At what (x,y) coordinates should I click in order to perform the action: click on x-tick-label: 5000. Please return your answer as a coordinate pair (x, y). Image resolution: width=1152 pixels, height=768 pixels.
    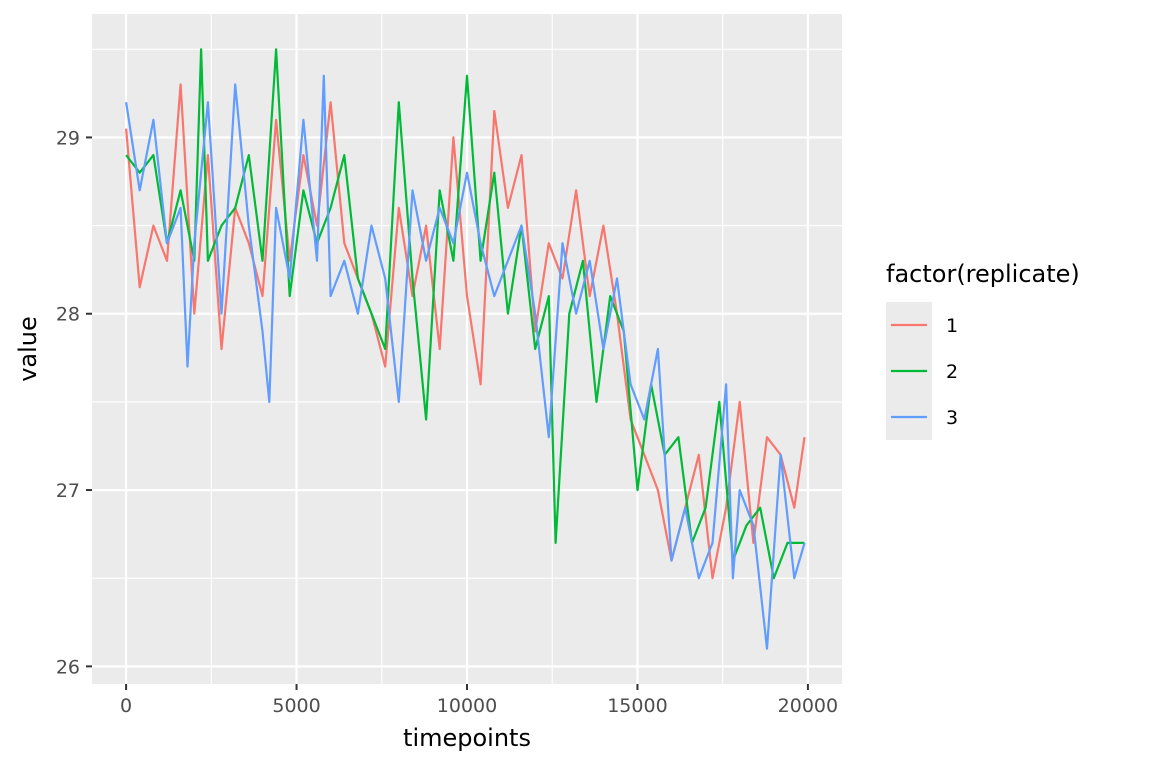
    Looking at the image, I should click on (296, 706).